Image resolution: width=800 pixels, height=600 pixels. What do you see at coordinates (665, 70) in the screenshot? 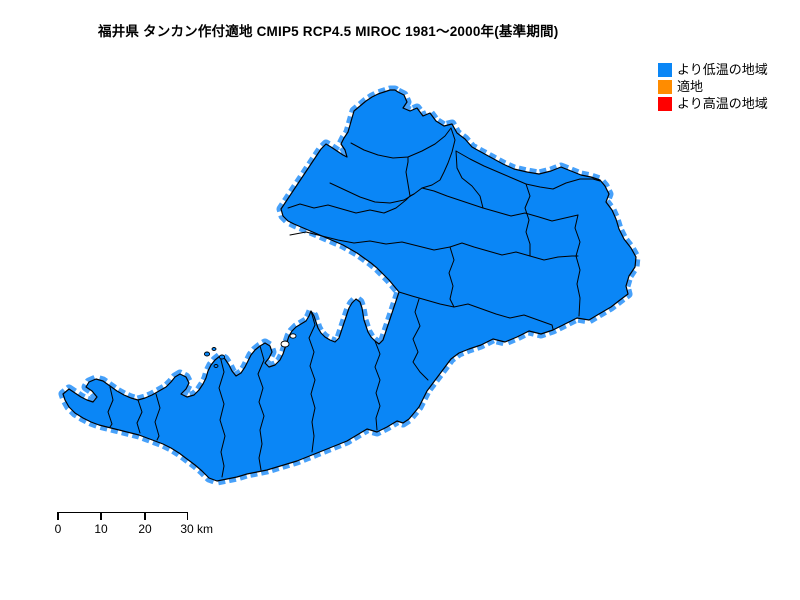
I see `legend-swatch-cooler` at bounding box center [665, 70].